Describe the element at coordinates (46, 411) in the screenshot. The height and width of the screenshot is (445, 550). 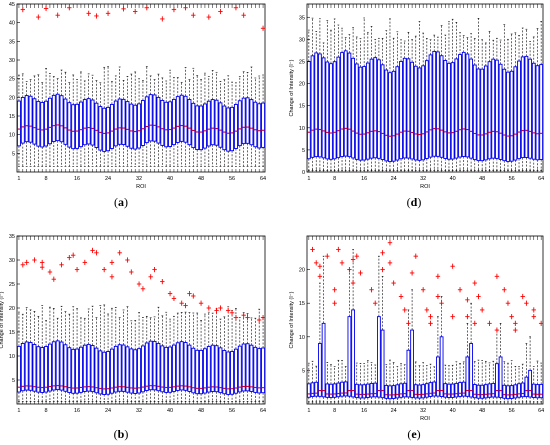
I see `panel-b-xtick-label: 8` at that location.